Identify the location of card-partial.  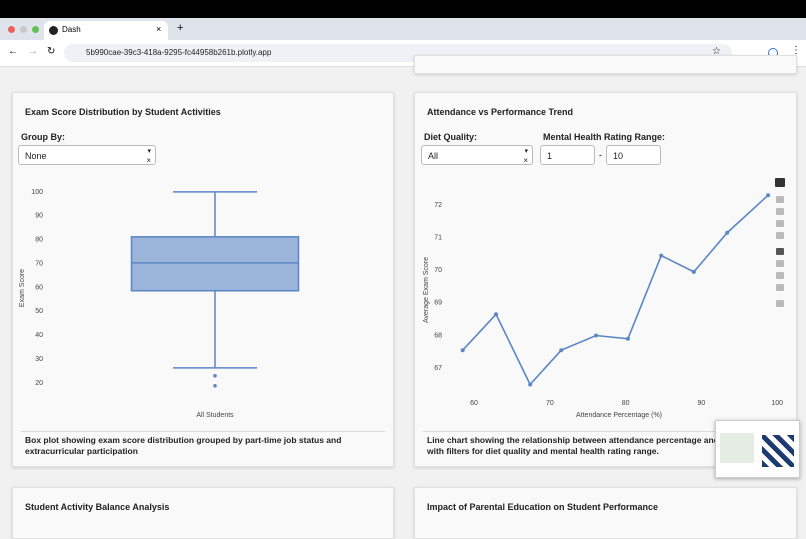
(605, 64).